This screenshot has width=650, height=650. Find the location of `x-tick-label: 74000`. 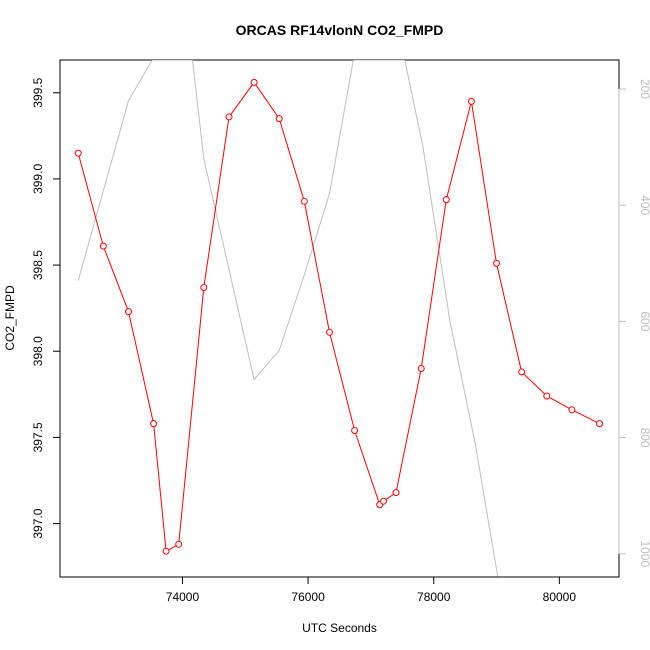

x-tick-label: 74000 is located at coordinates (183, 597).